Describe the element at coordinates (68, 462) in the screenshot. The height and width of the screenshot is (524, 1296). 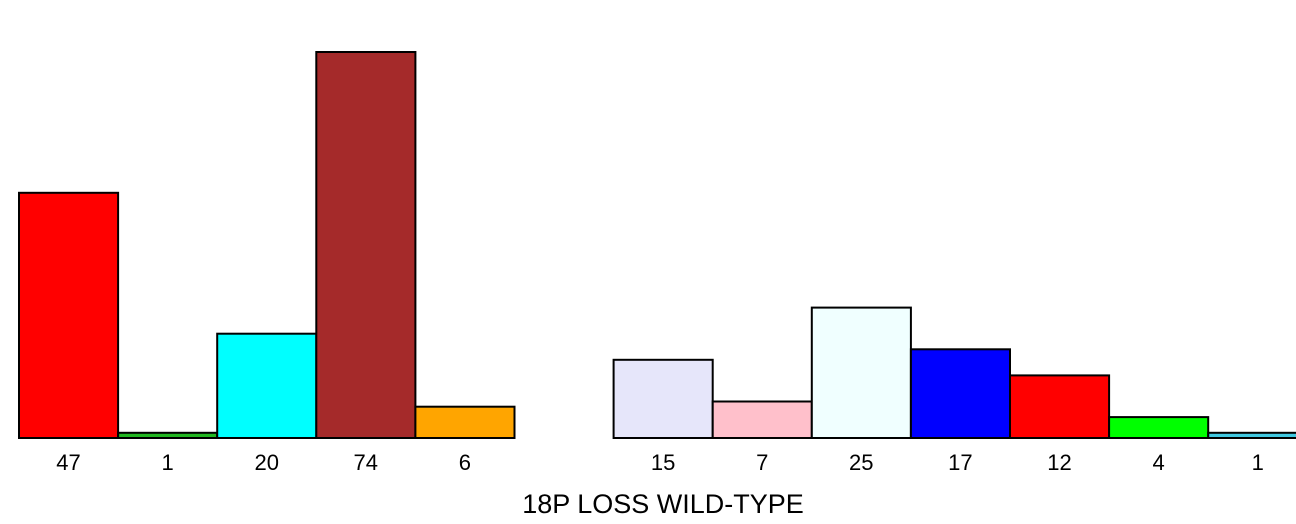
I see `bar-label-g0-0: 47` at that location.